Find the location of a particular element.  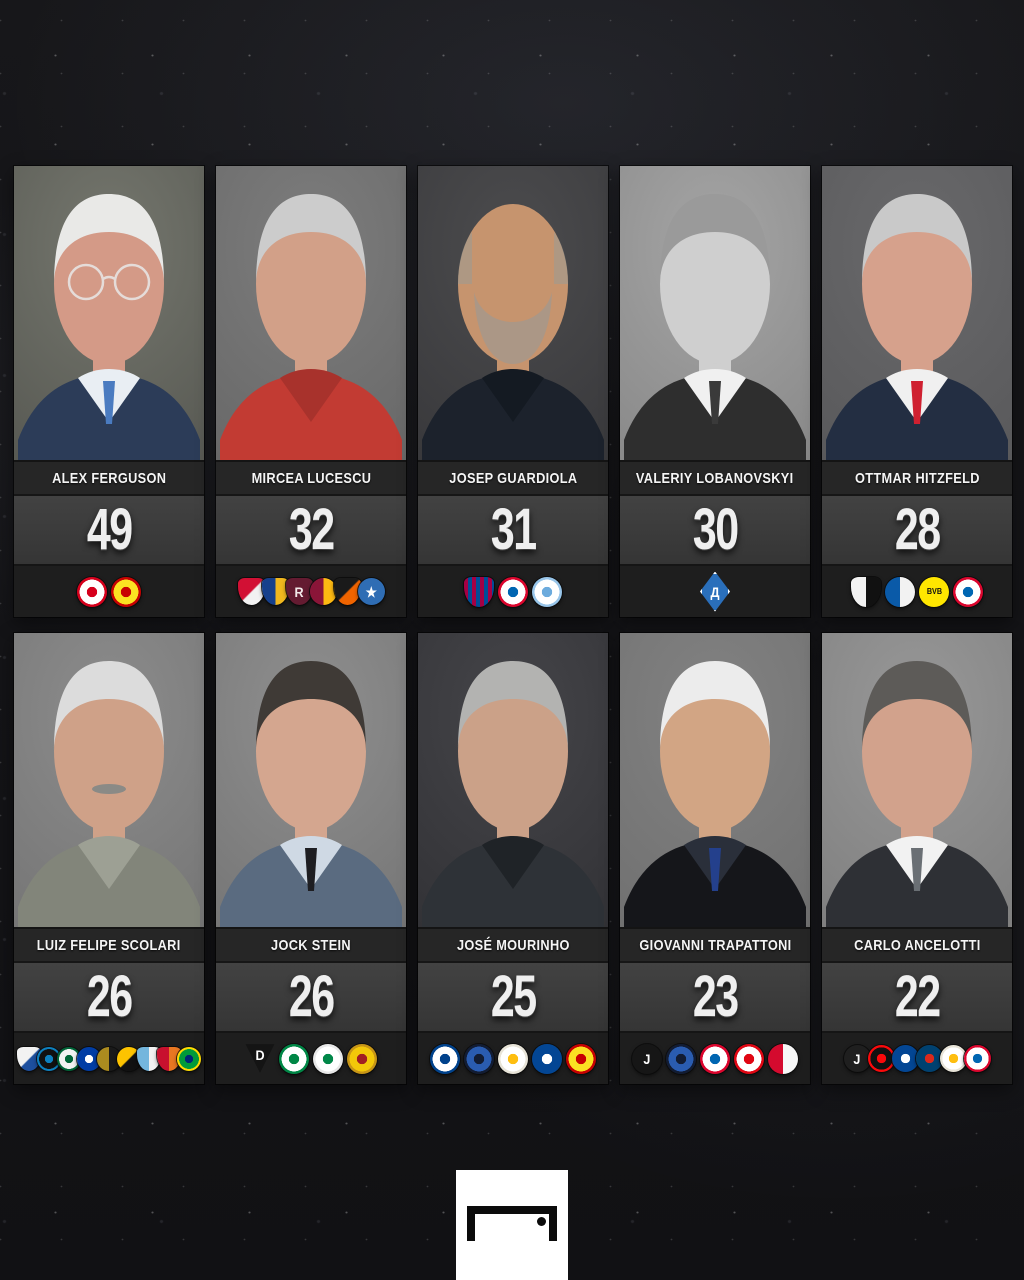

badge-brazil is located at coordinates (189, 1058).